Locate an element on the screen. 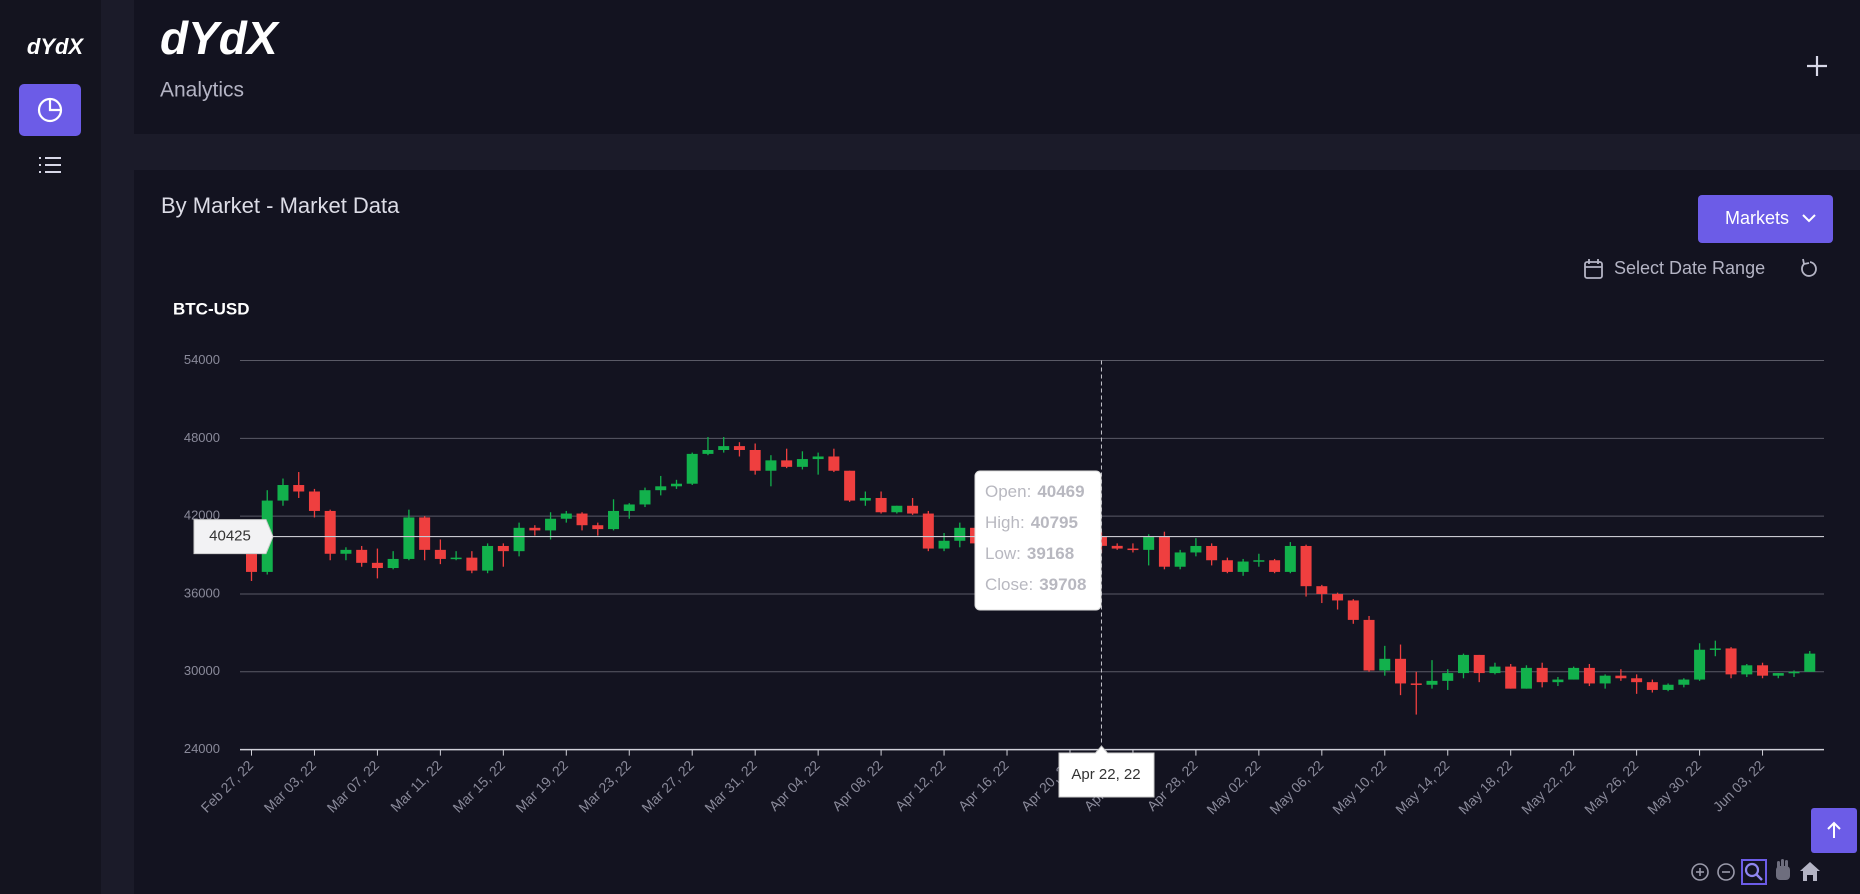 The image size is (1860, 894). list-nav-button is located at coordinates (50, 165).